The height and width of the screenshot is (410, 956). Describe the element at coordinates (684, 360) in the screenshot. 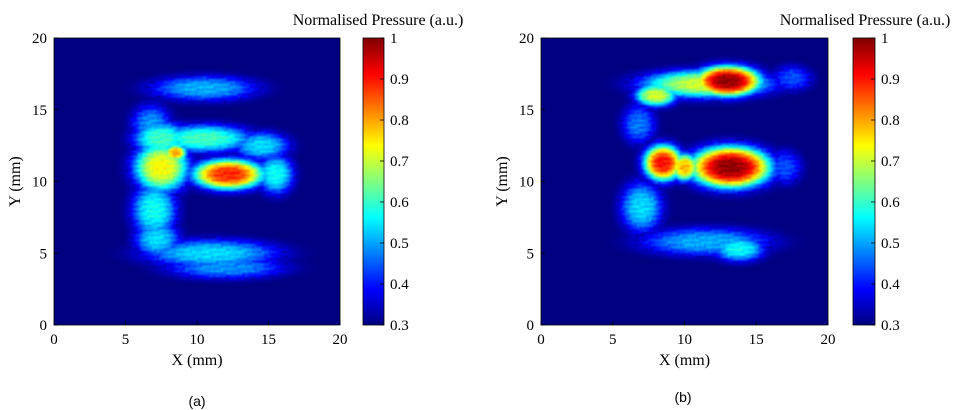

I see `heatmap-b-x-axis-label: X (mm)` at that location.